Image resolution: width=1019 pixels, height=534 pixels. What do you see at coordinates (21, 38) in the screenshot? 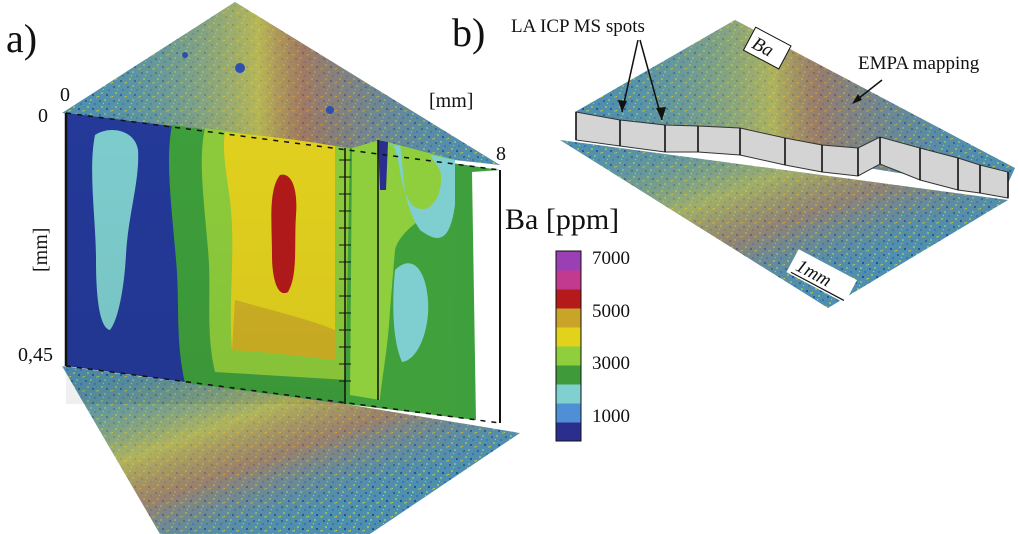
I see `panel-a-label: a)` at bounding box center [21, 38].